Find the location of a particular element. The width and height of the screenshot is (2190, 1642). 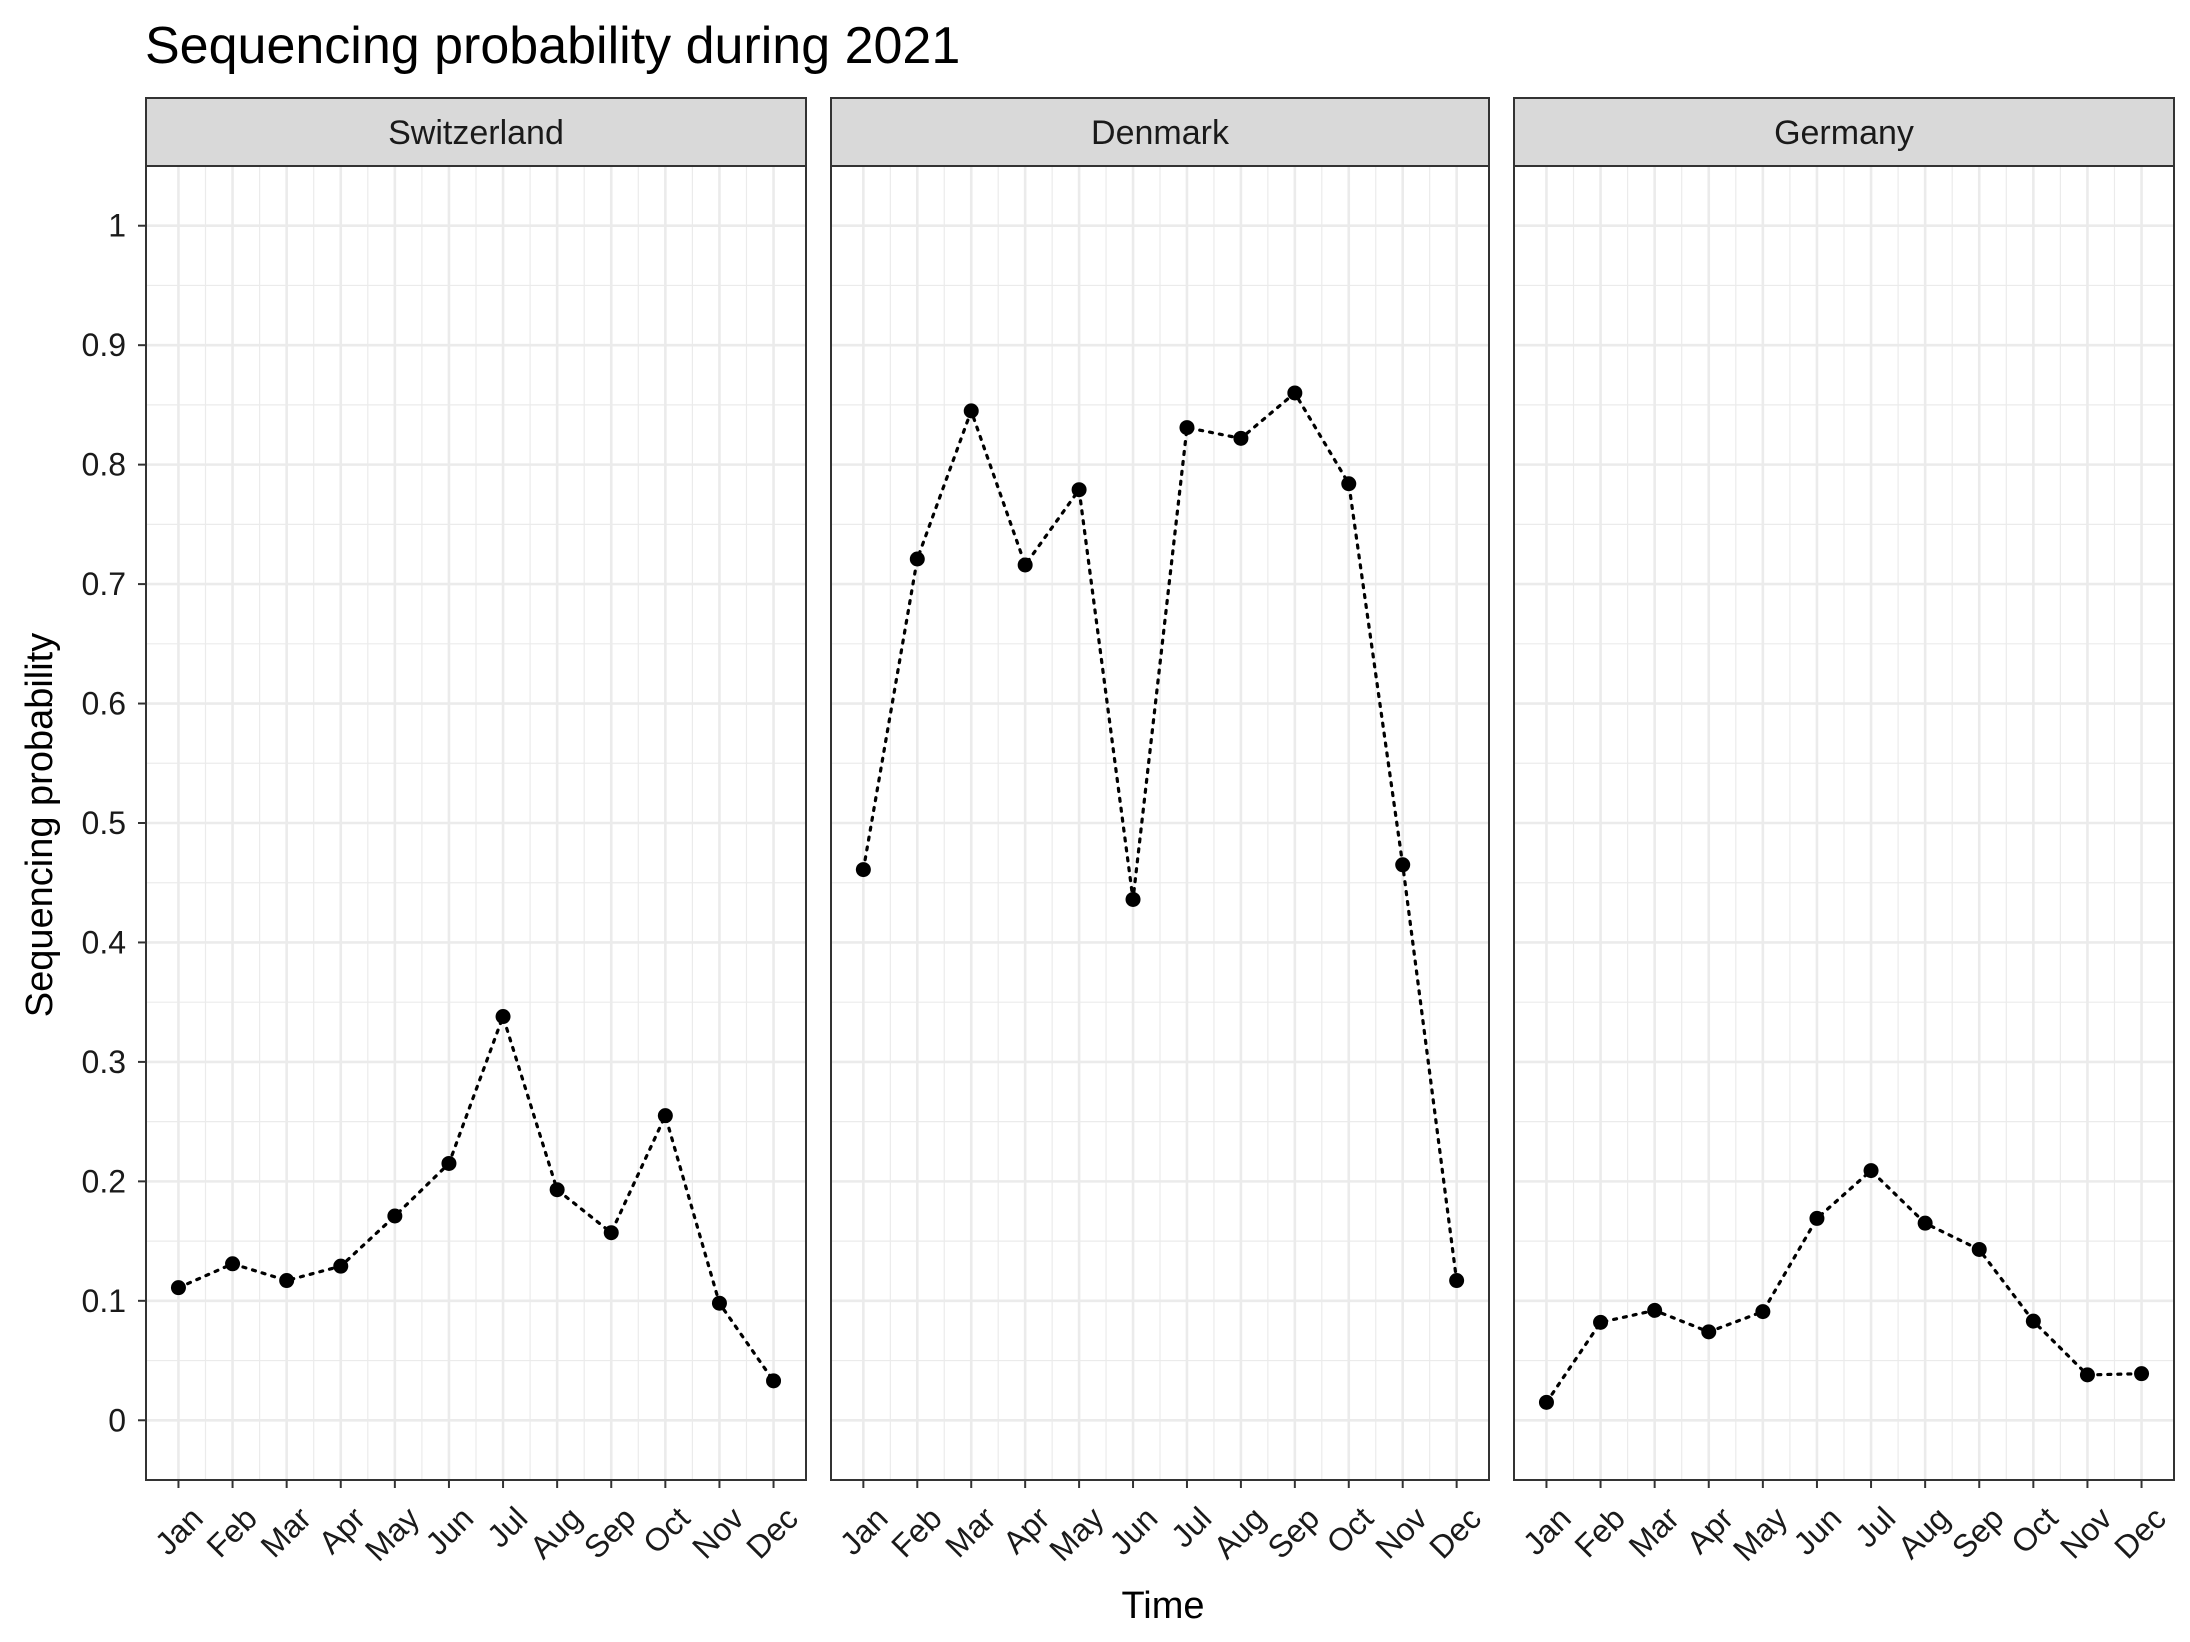

y-tick-label: 0.9 is located at coordinates (104, 345).